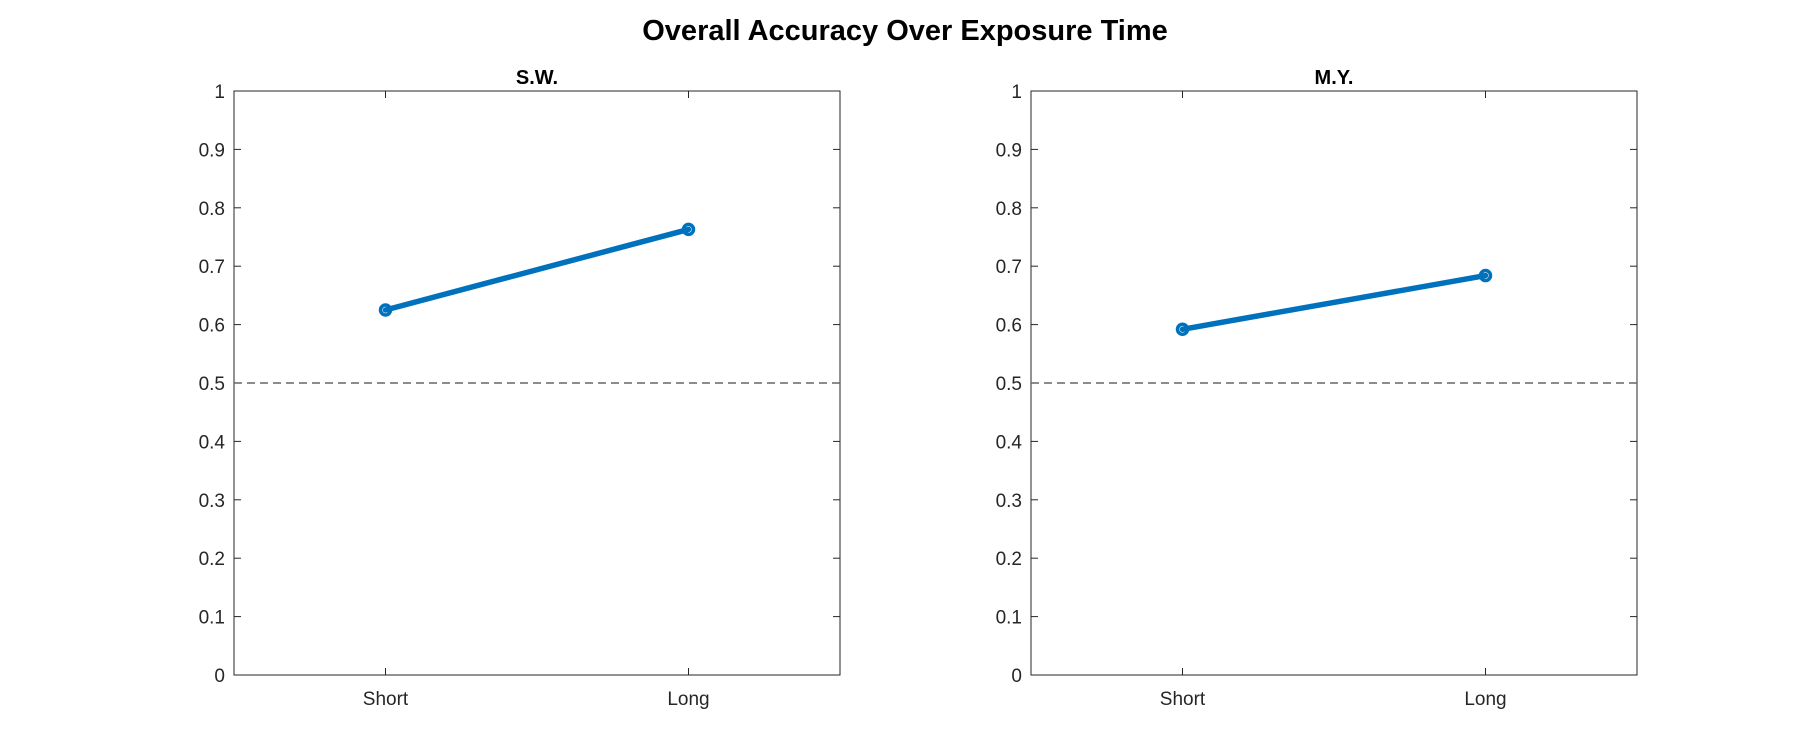 Image resolution: width=1800 pixels, height=750 pixels. Describe the element at coordinates (537, 78) in the screenshot. I see `panel-title: S.W.` at that location.